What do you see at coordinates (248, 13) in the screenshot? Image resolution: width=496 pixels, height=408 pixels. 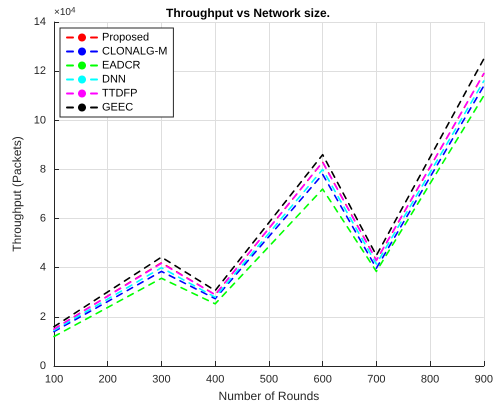 I see `chart-title: Throughput vs Network size.` at bounding box center [248, 13].